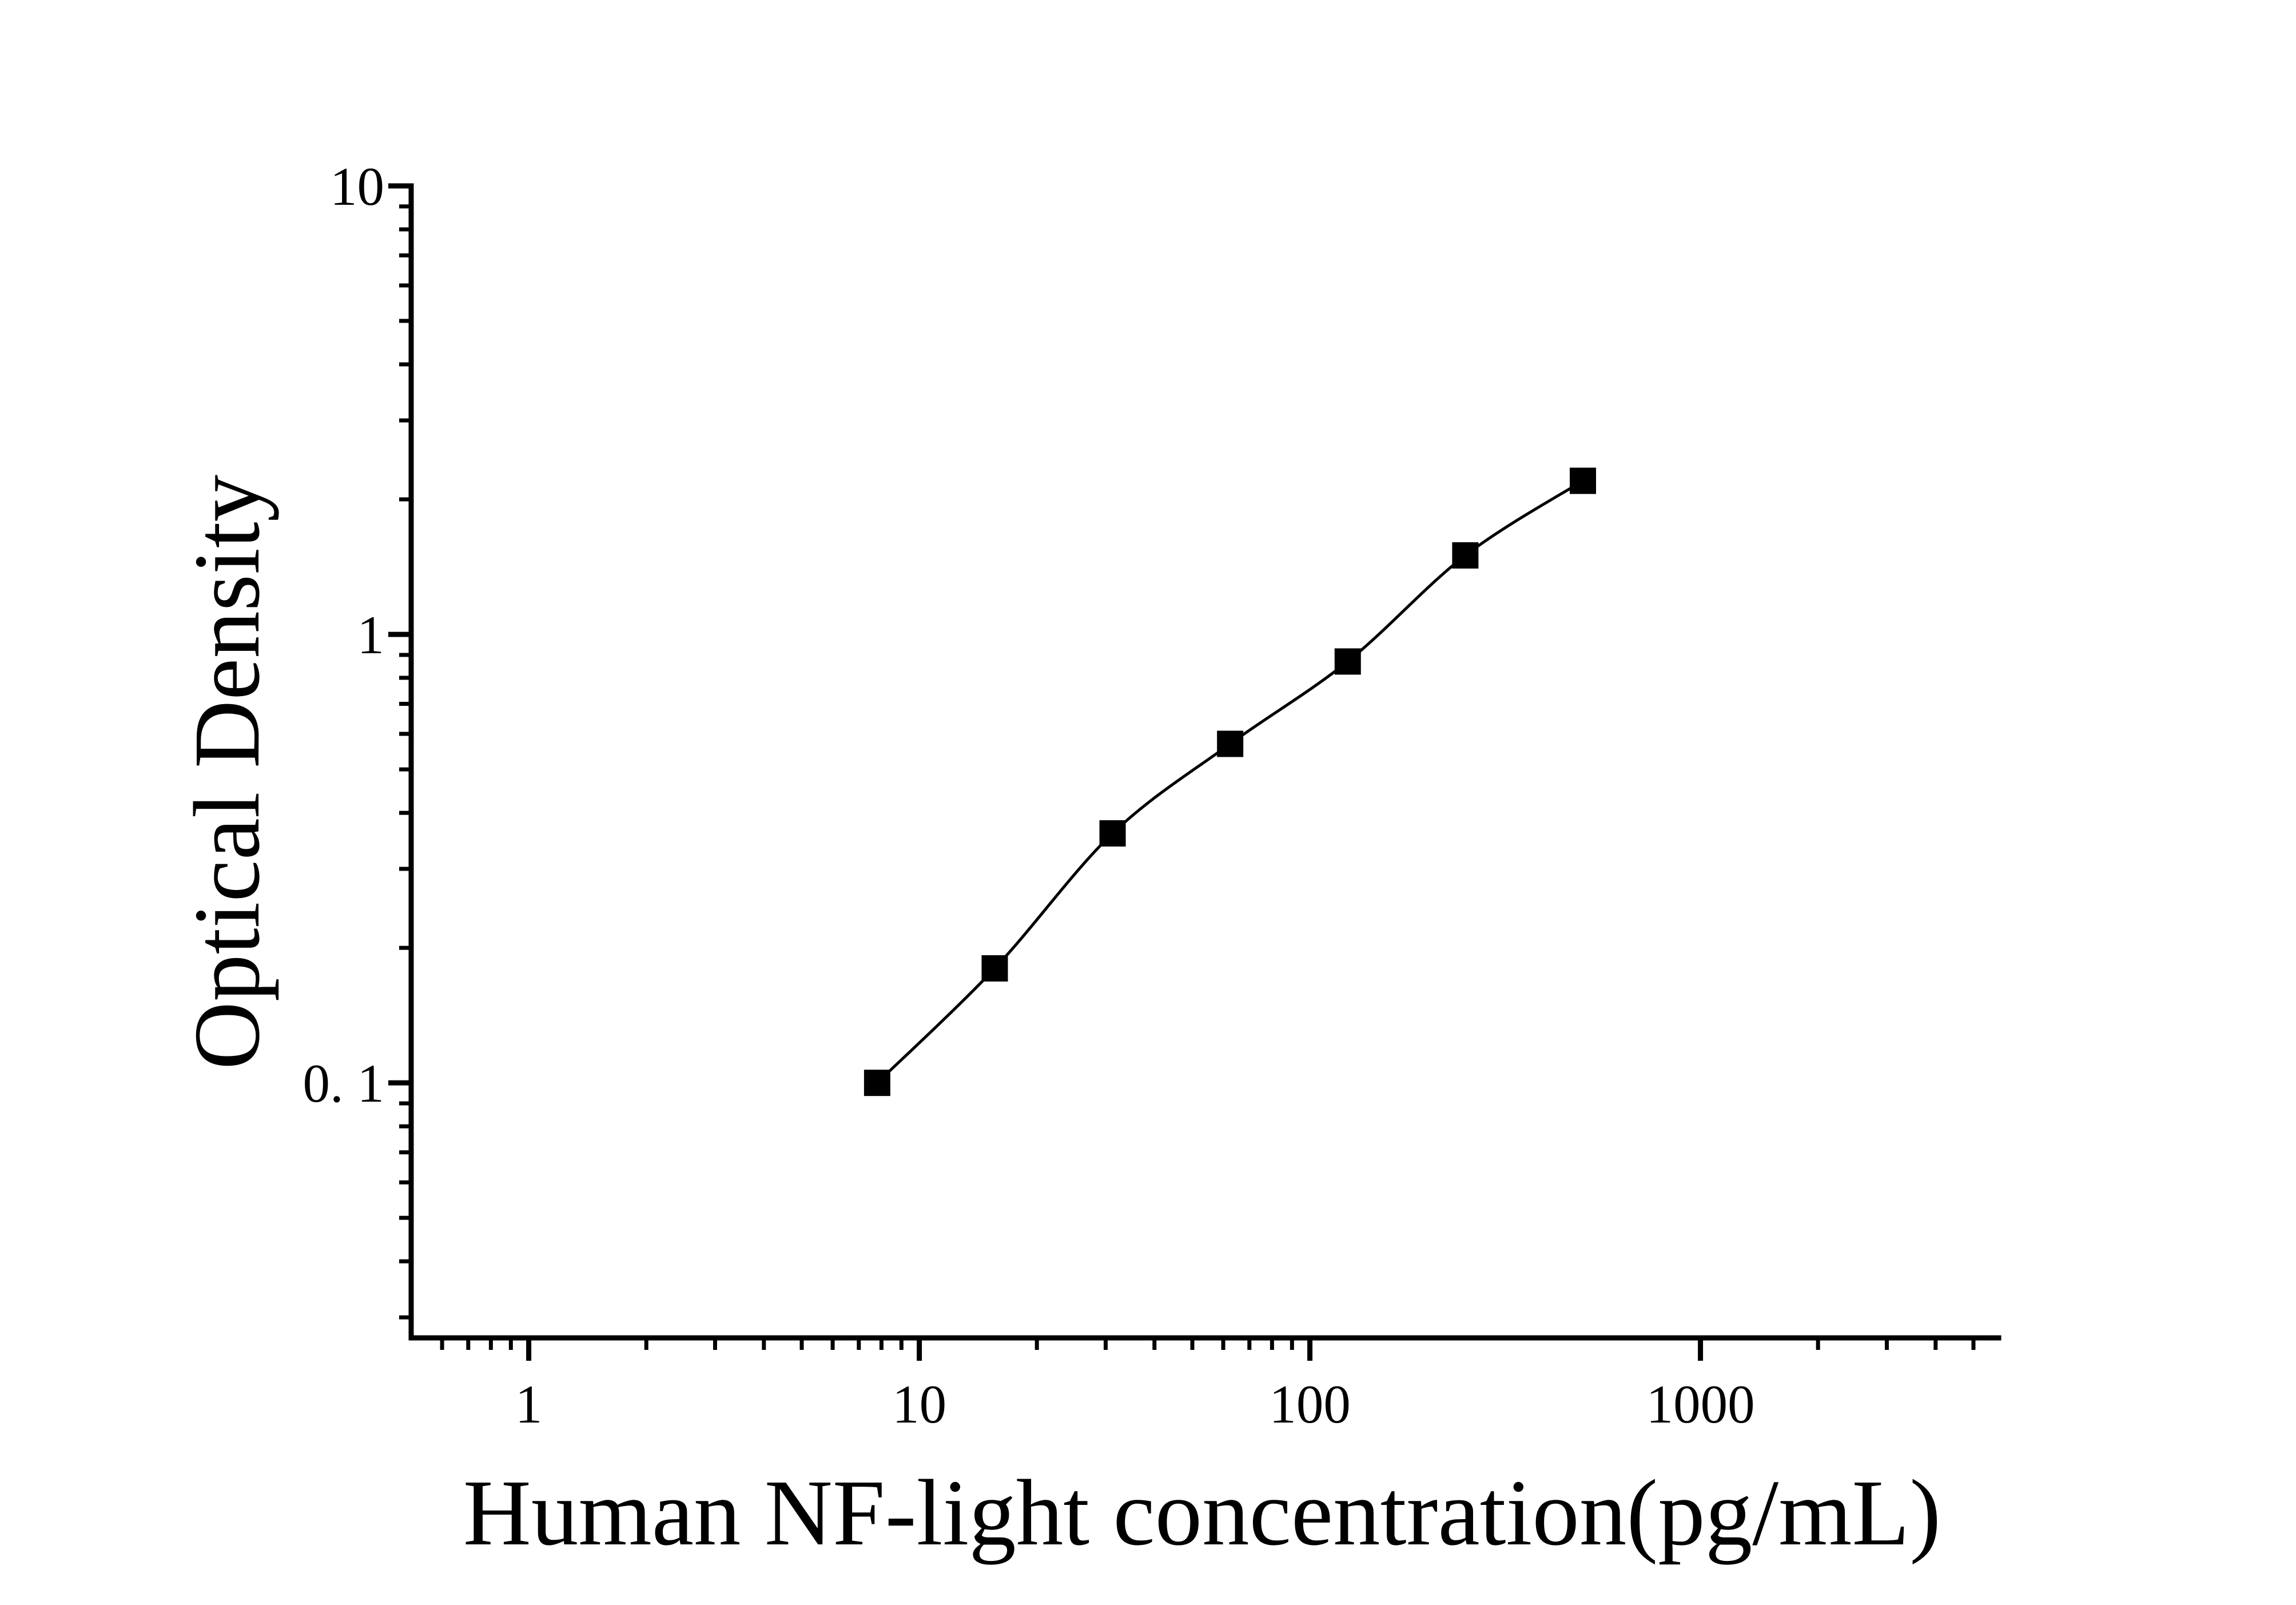 The height and width of the screenshot is (1605, 2296). Describe the element at coordinates (226, 772) in the screenshot. I see `y-axis-title: Optical Density` at that location.